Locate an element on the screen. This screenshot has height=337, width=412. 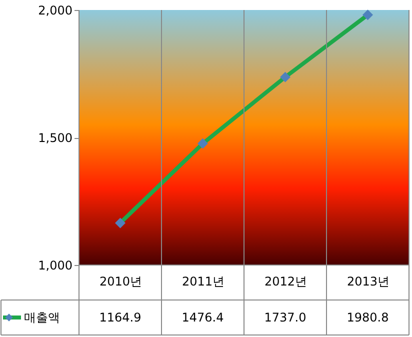
x-tick-label: 2012년 is located at coordinates (286, 281).